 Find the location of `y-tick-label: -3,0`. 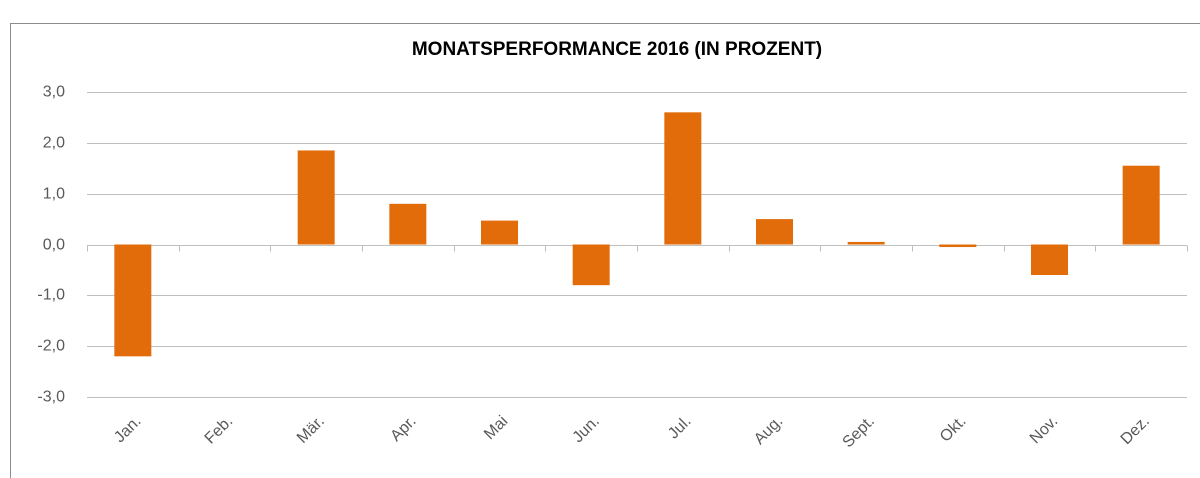

y-tick-label: -3,0 is located at coordinates (51, 397).